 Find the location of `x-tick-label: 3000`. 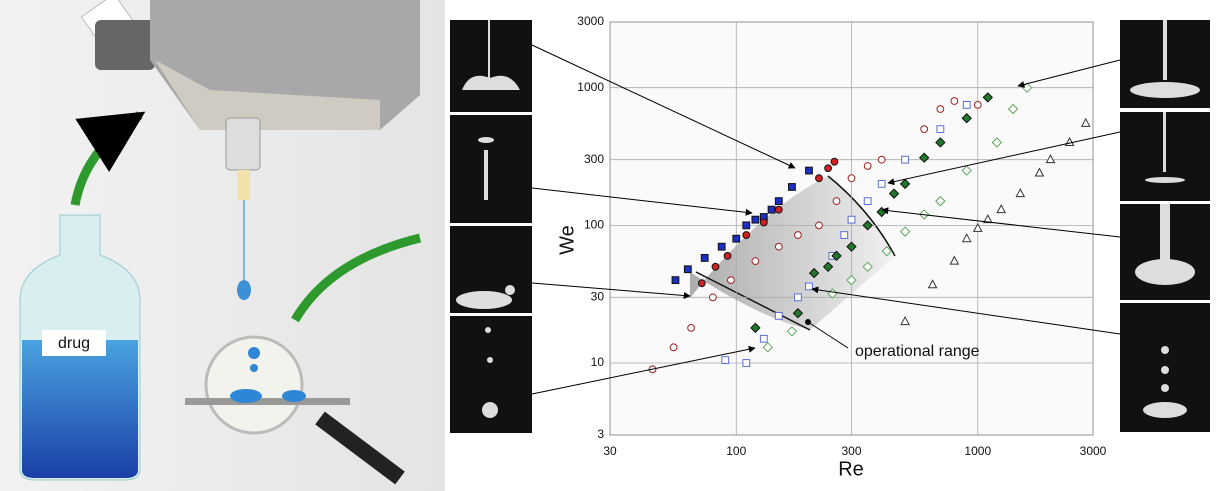

x-tick-label: 3000 is located at coordinates (1093, 451).